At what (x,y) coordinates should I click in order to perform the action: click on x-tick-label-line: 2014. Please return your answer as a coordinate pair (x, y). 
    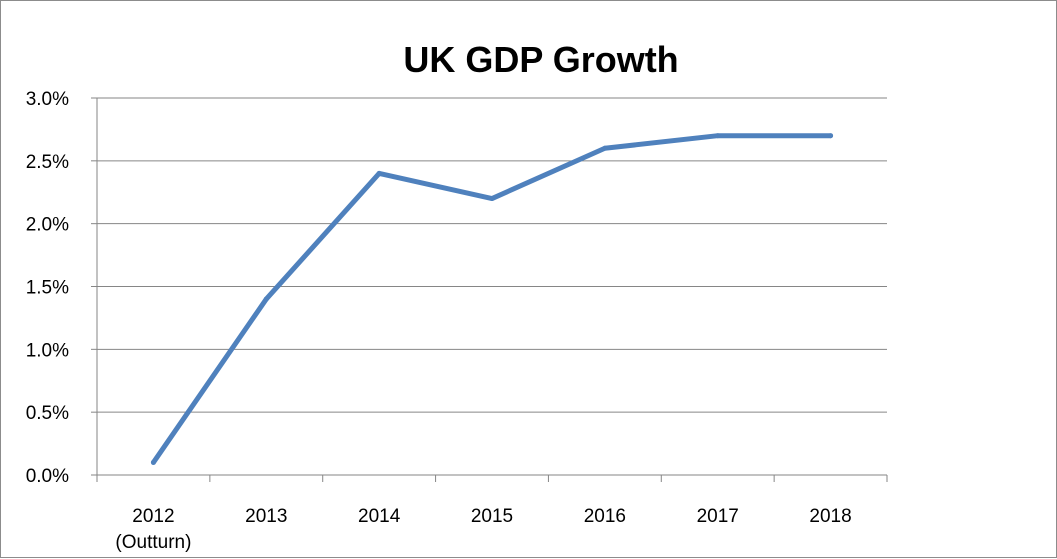
    Looking at the image, I should click on (379, 516).